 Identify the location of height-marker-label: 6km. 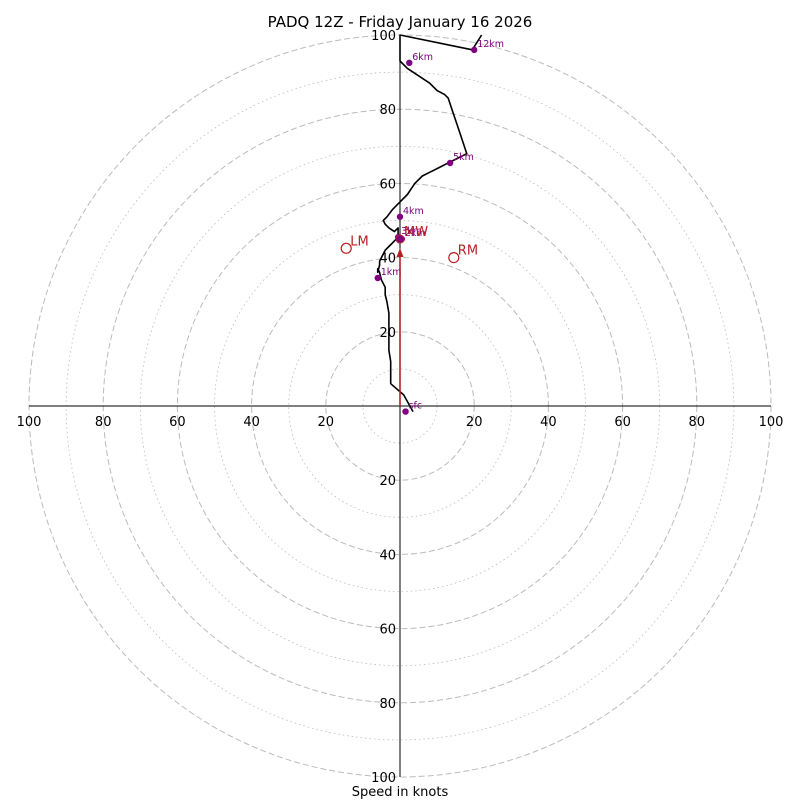
(422, 57).